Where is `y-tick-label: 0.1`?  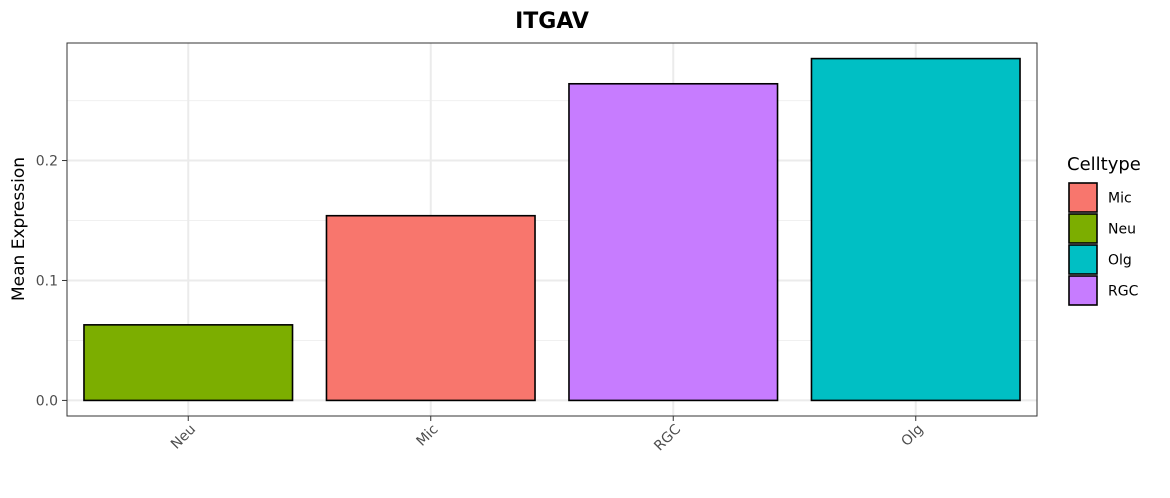
y-tick-label: 0.1 is located at coordinates (47, 281).